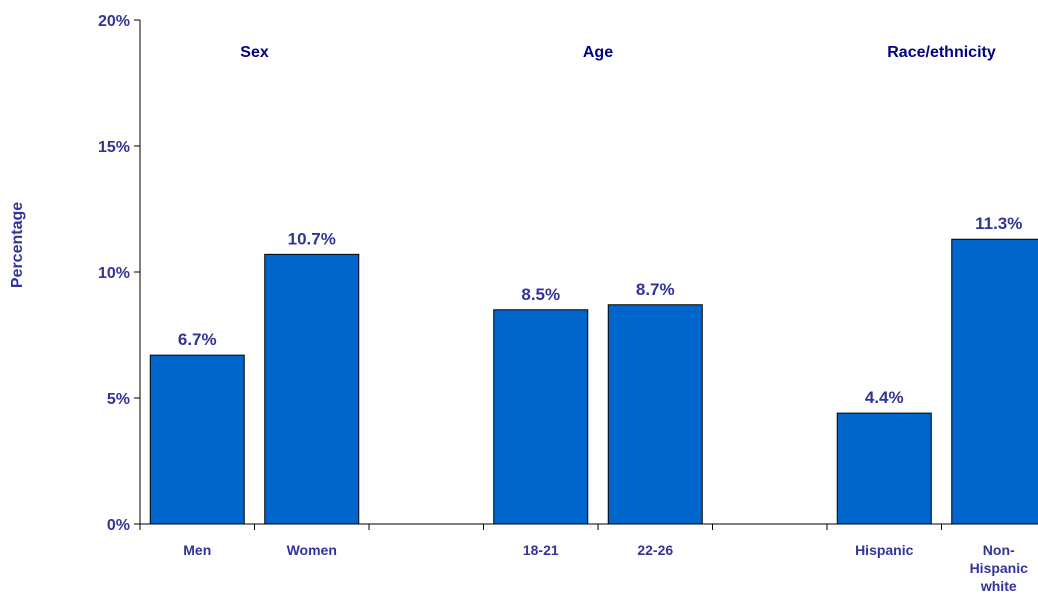  Describe the element at coordinates (540, 294) in the screenshot. I see `data-label: 8.5%` at that location.